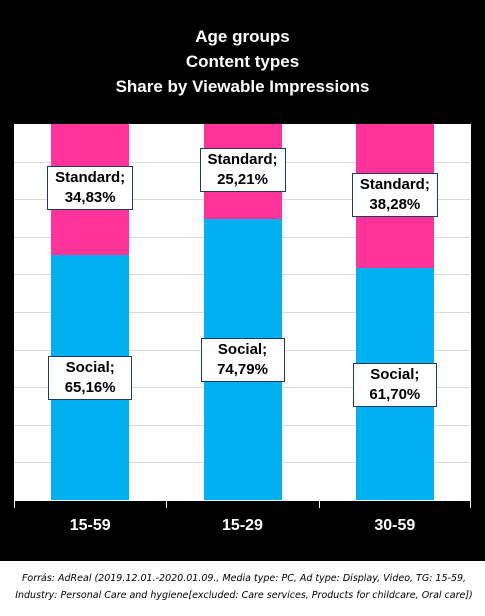 The width and height of the screenshot is (485, 616). What do you see at coordinates (242, 360) in the screenshot?
I see `data-label-social-15-29: Social; 74,79%` at bounding box center [242, 360].